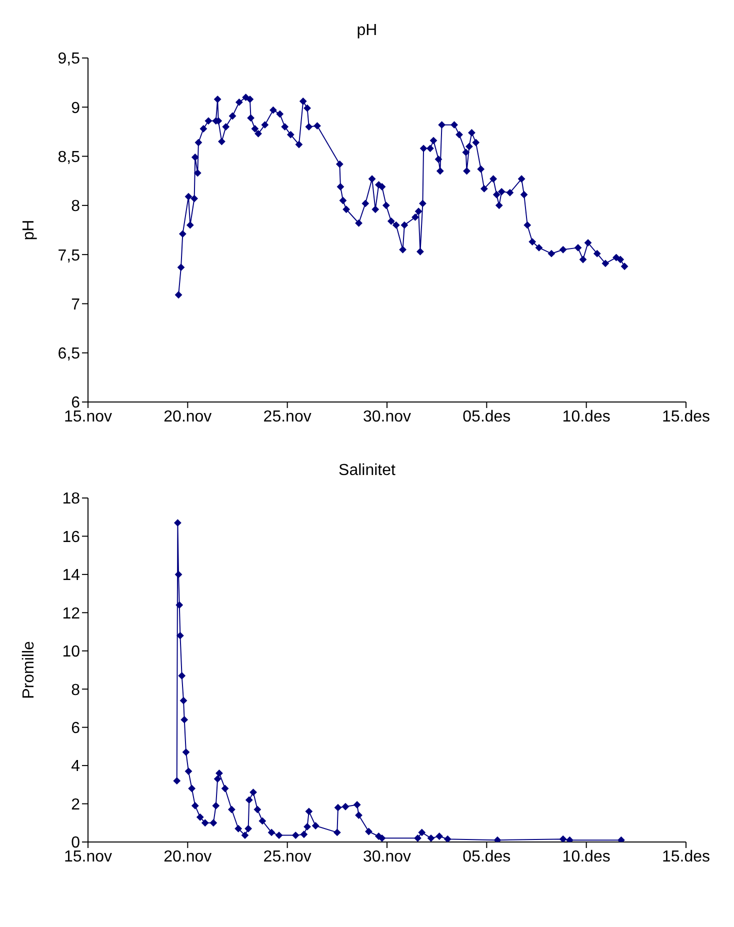  What do you see at coordinates (367, 471) in the screenshot?
I see `chart-title: Salinitet` at bounding box center [367, 471].